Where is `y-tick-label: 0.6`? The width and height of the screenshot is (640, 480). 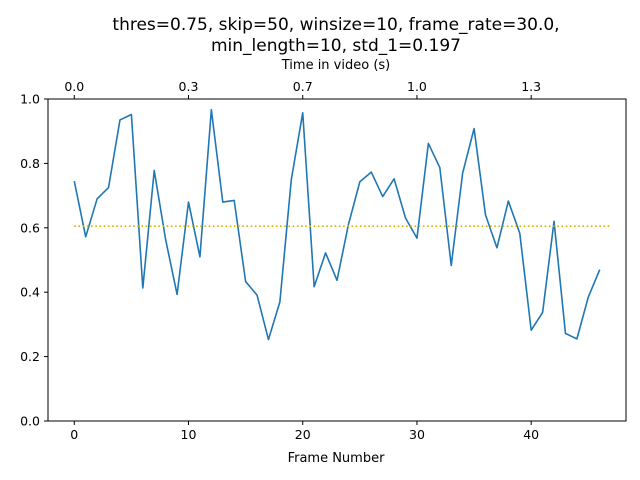 y-tick-label: 0.6 is located at coordinates (30, 227).